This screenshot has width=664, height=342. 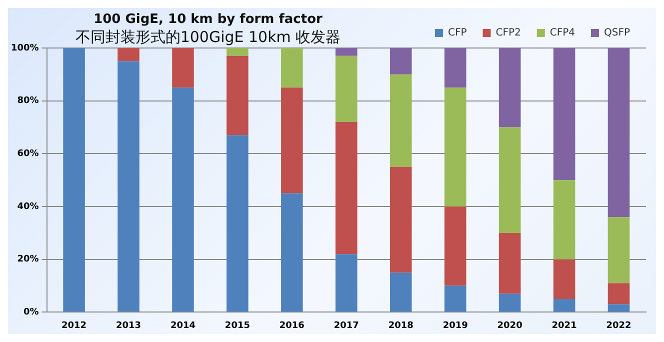 I want to click on x-tick-label: 2018, so click(x=401, y=325).